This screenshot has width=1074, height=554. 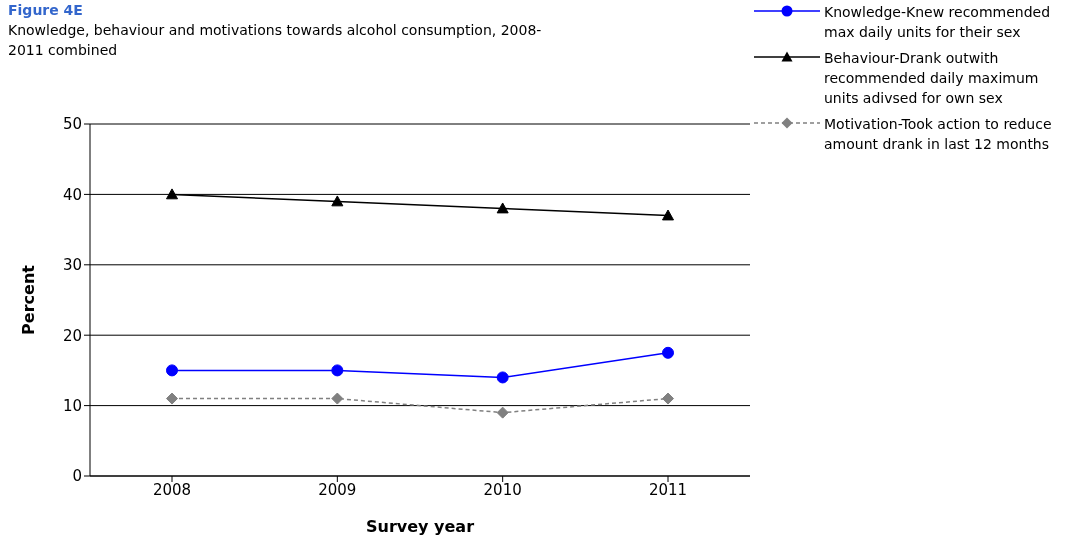 What do you see at coordinates (72, 335) in the screenshot?
I see `y-tick-label: 20` at bounding box center [72, 335].